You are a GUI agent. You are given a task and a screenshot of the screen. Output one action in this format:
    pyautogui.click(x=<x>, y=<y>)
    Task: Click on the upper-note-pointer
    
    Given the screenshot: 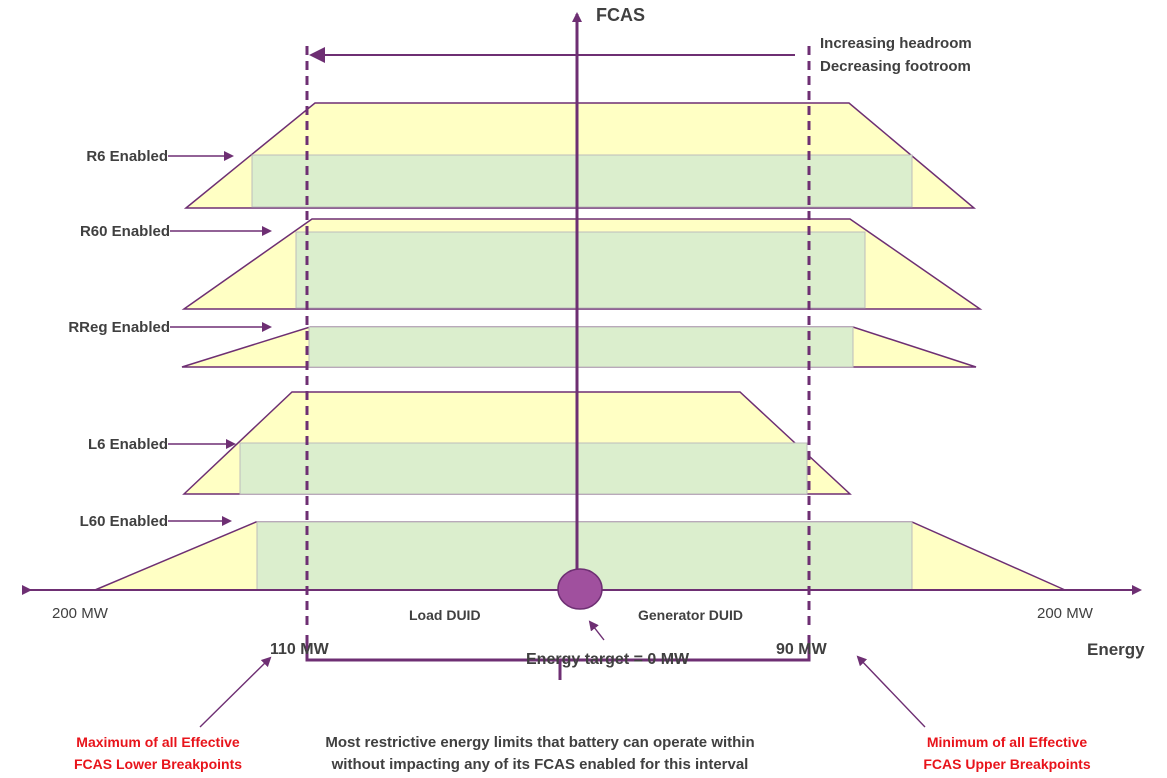 What is the action you would take?
    pyautogui.click(x=891, y=691)
    